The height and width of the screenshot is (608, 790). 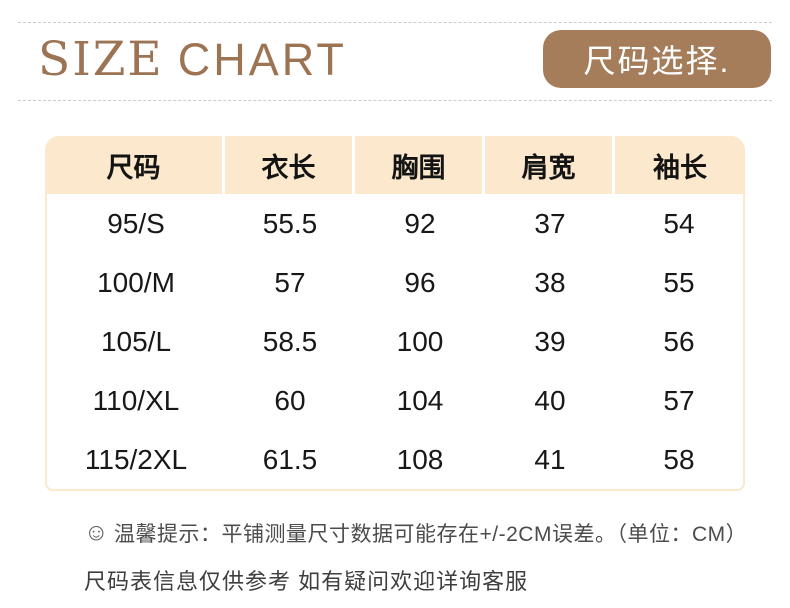 What do you see at coordinates (420, 165) in the screenshot?
I see `column-header: 胸围` at bounding box center [420, 165].